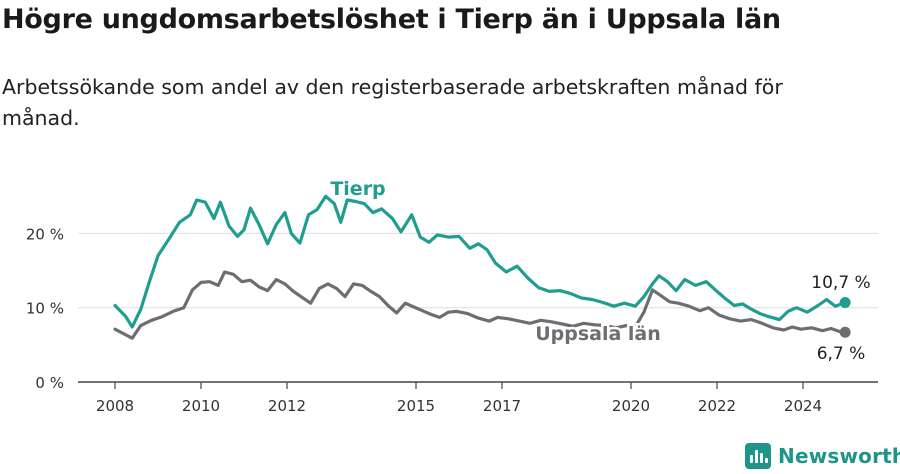  Describe the element at coordinates (840, 283) in the screenshot. I see `end-label-tierp: 10,7 %` at that location.